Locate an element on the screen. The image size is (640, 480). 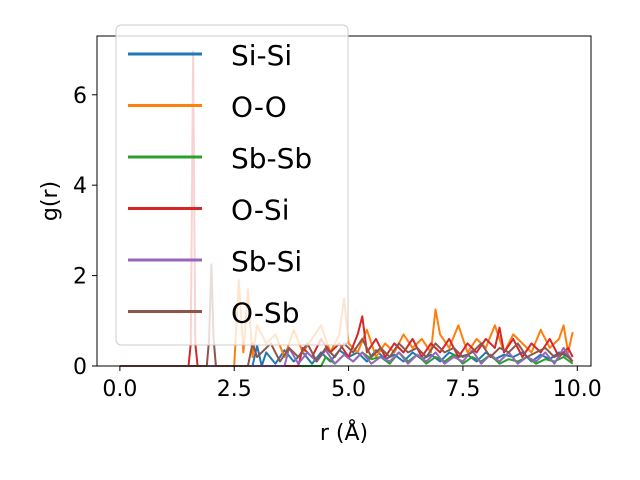
legend-label-sb-sb: Sb-Sb is located at coordinates (271, 158).